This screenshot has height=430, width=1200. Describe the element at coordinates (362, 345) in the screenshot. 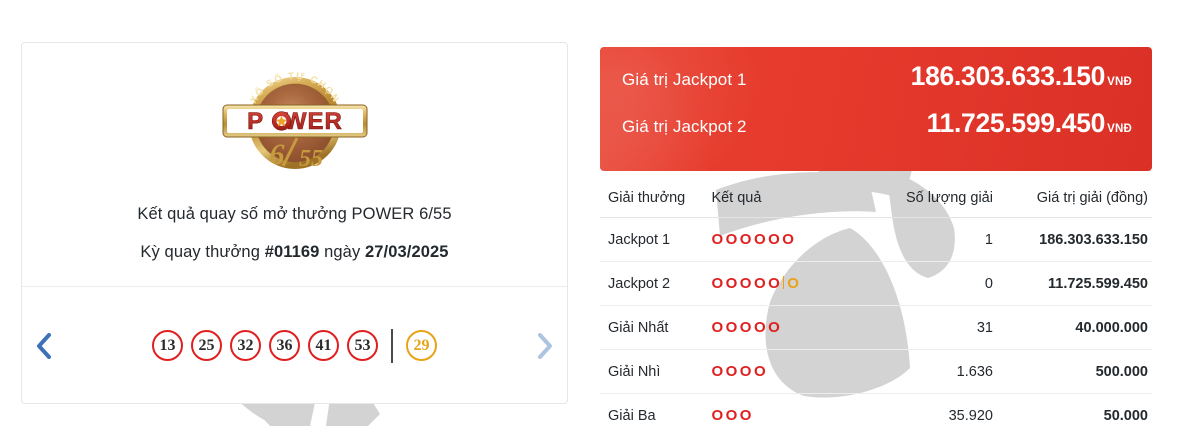

I see `winning-number-ball: 53` at that location.